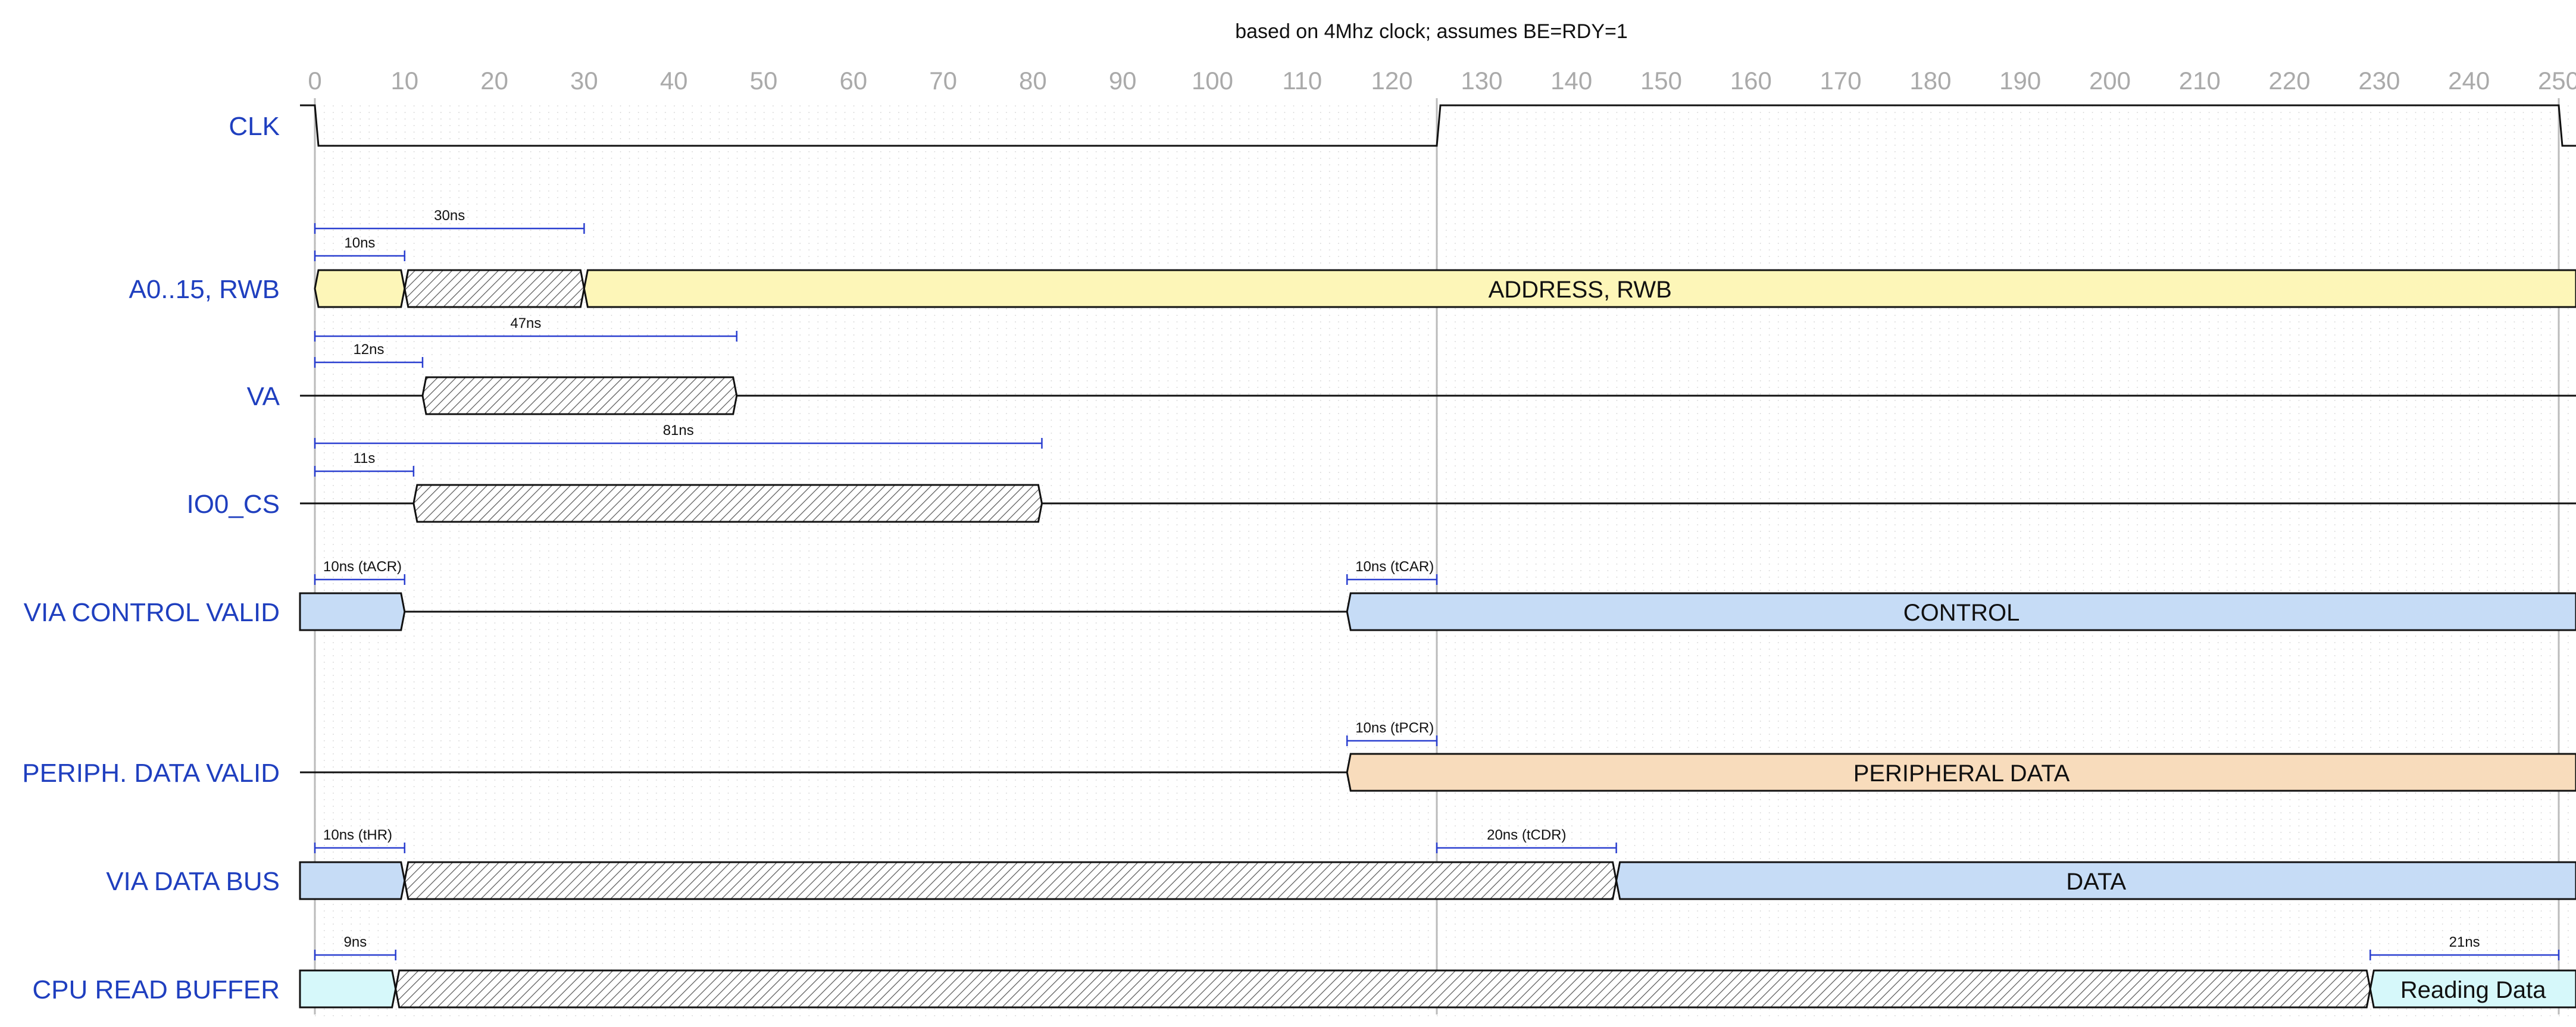  What do you see at coordinates (364, 458) in the screenshot?
I see `measure-label: 11s` at bounding box center [364, 458].